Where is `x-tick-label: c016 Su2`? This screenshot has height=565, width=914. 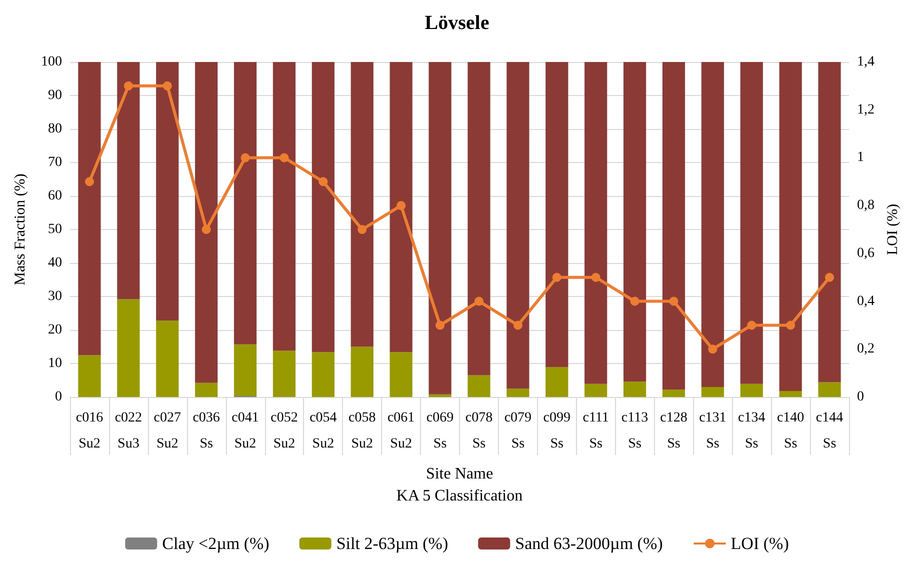 x-tick-label: c016 Su2 is located at coordinates (90, 431).